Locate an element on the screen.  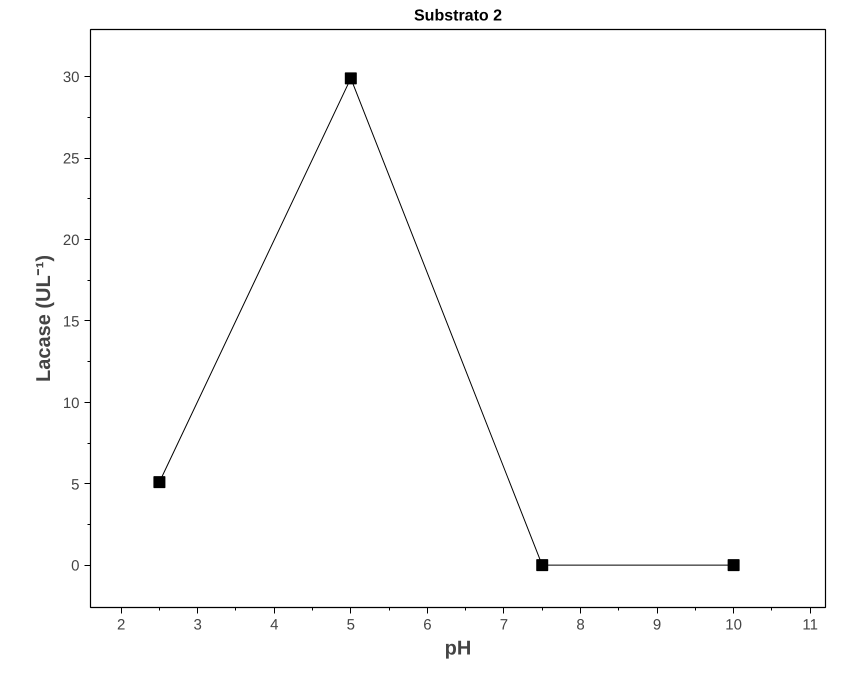
x-tick-label: 9 is located at coordinates (657, 625).